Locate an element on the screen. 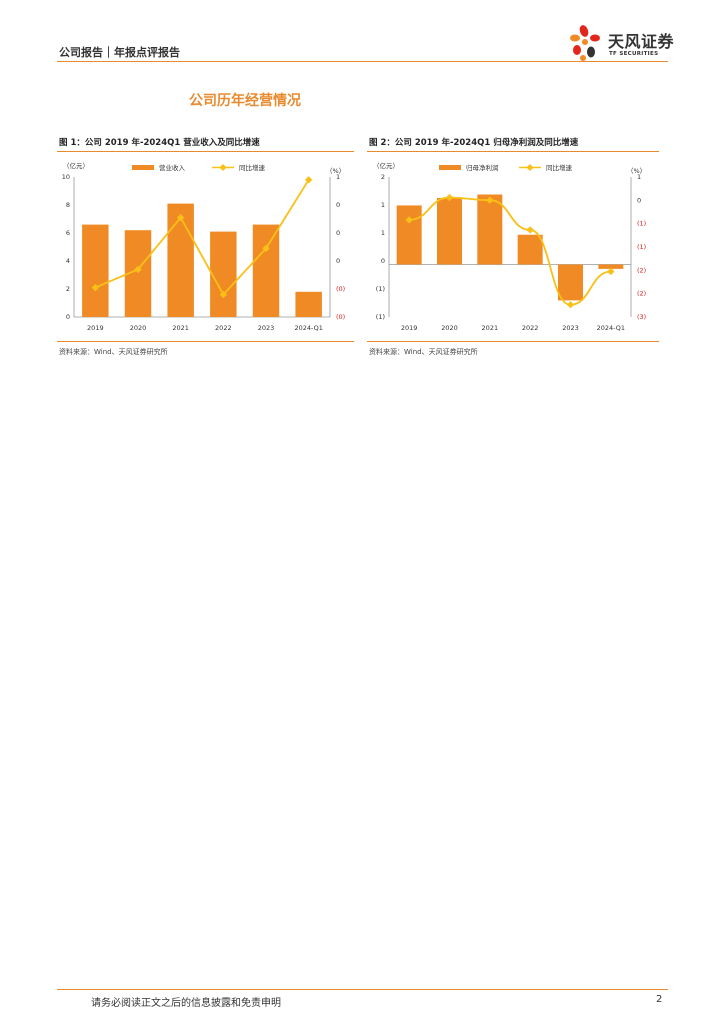 This screenshot has width=724, height=1024. growth-point-2024-Q1 is located at coordinates (611, 271).